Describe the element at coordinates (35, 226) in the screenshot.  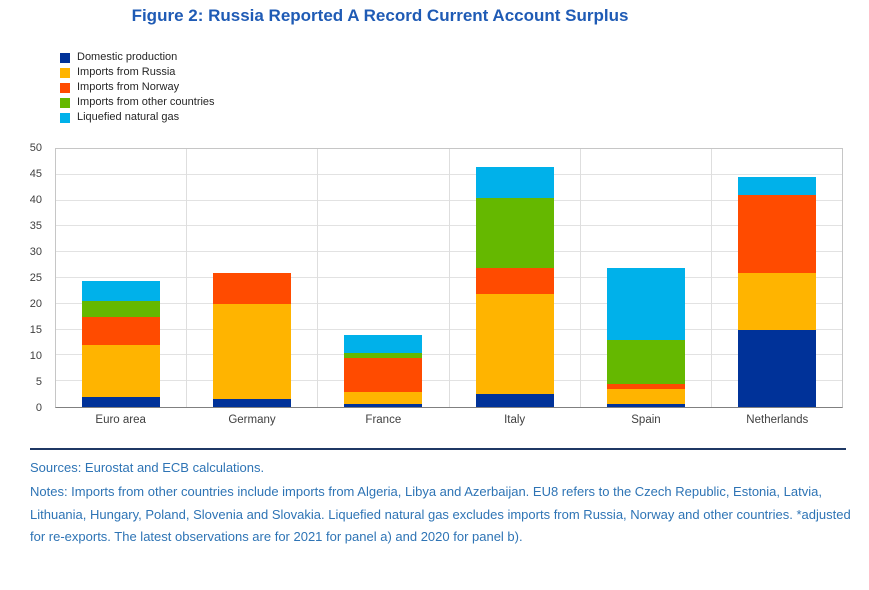
I see `y-axis-tick-label: 35` at that location.